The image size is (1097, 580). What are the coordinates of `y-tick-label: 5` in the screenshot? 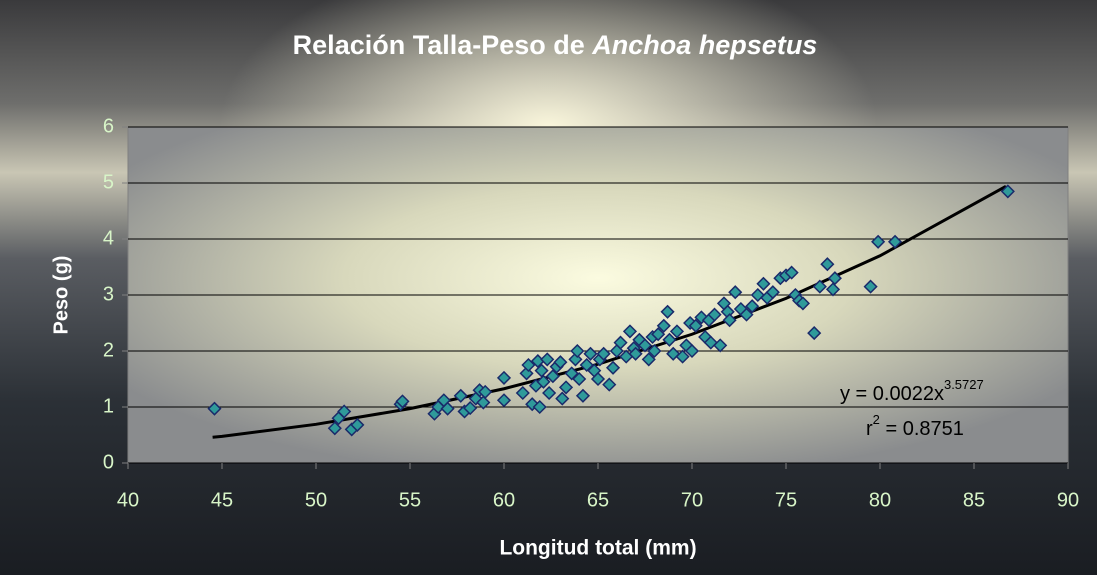 It's located at (108, 182).